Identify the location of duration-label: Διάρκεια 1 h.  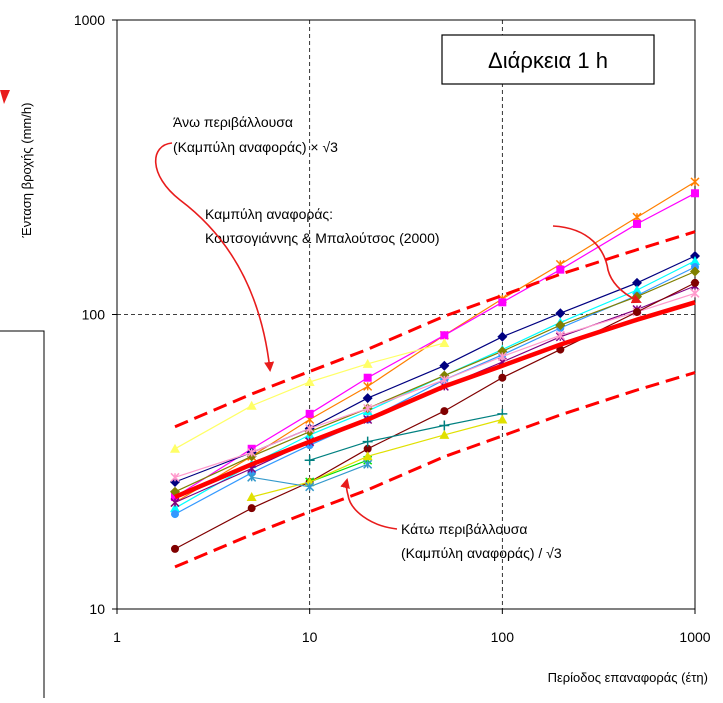
(548, 60).